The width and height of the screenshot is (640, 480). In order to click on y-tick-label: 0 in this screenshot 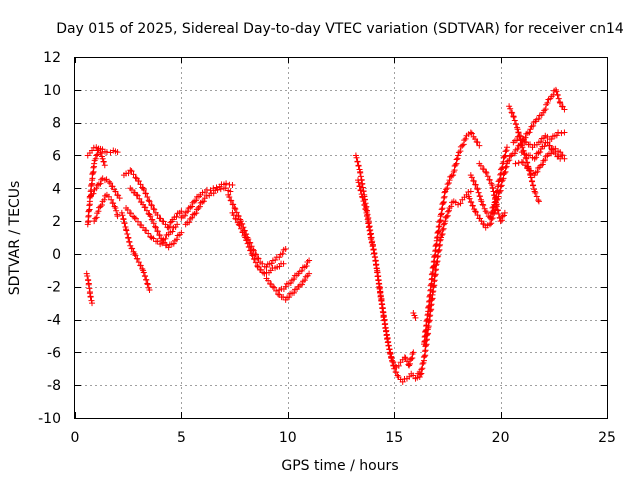, I will do `click(56, 255)`.